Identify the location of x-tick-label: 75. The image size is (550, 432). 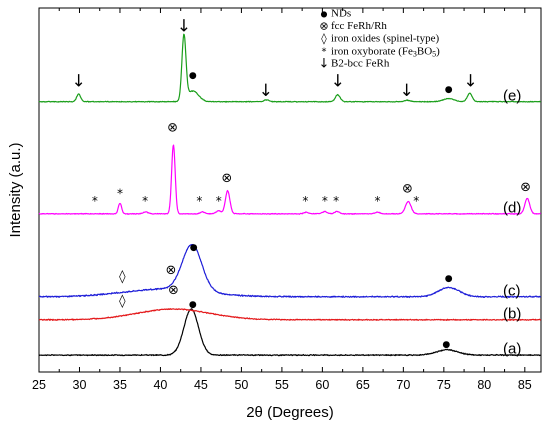
(444, 385).